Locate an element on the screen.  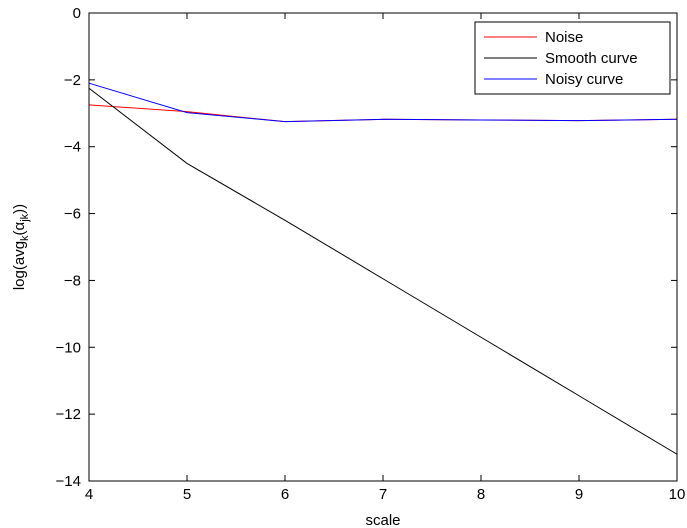
y-axis-label-close: )) is located at coordinates (19, 209).